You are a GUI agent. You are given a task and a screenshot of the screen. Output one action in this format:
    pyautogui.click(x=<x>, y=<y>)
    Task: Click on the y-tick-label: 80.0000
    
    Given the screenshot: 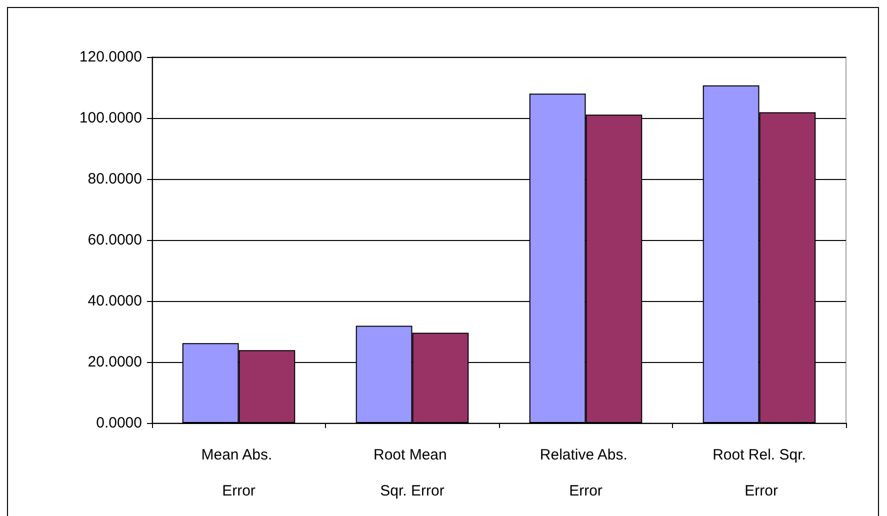 What is the action you would take?
    pyautogui.click(x=115, y=179)
    